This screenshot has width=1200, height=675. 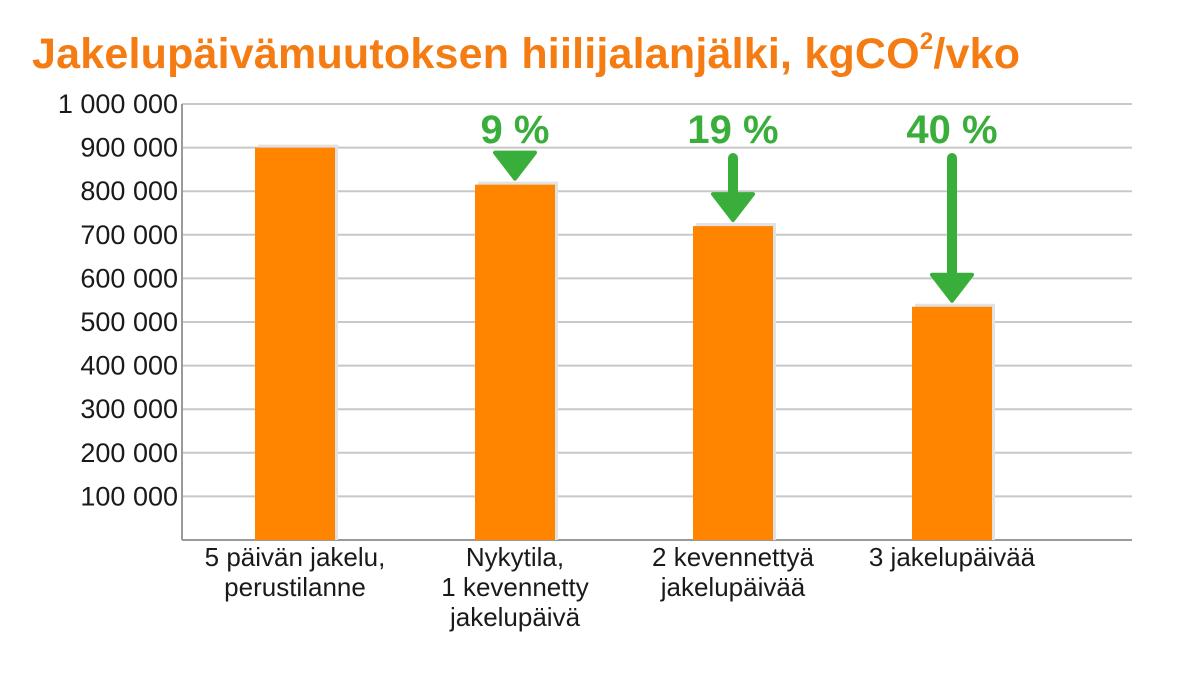 I want to click on reduction-label: 40 %, so click(x=951, y=130).